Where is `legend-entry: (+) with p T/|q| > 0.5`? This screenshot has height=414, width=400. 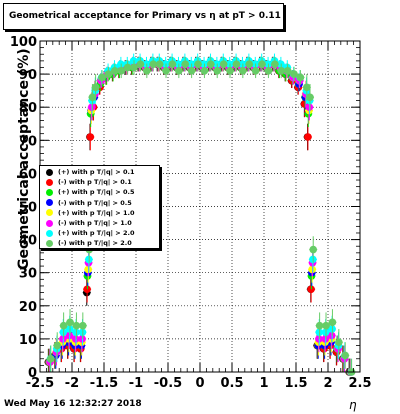 legend-entry: (+) with p T/|q| > 0.5 is located at coordinates (99, 192).